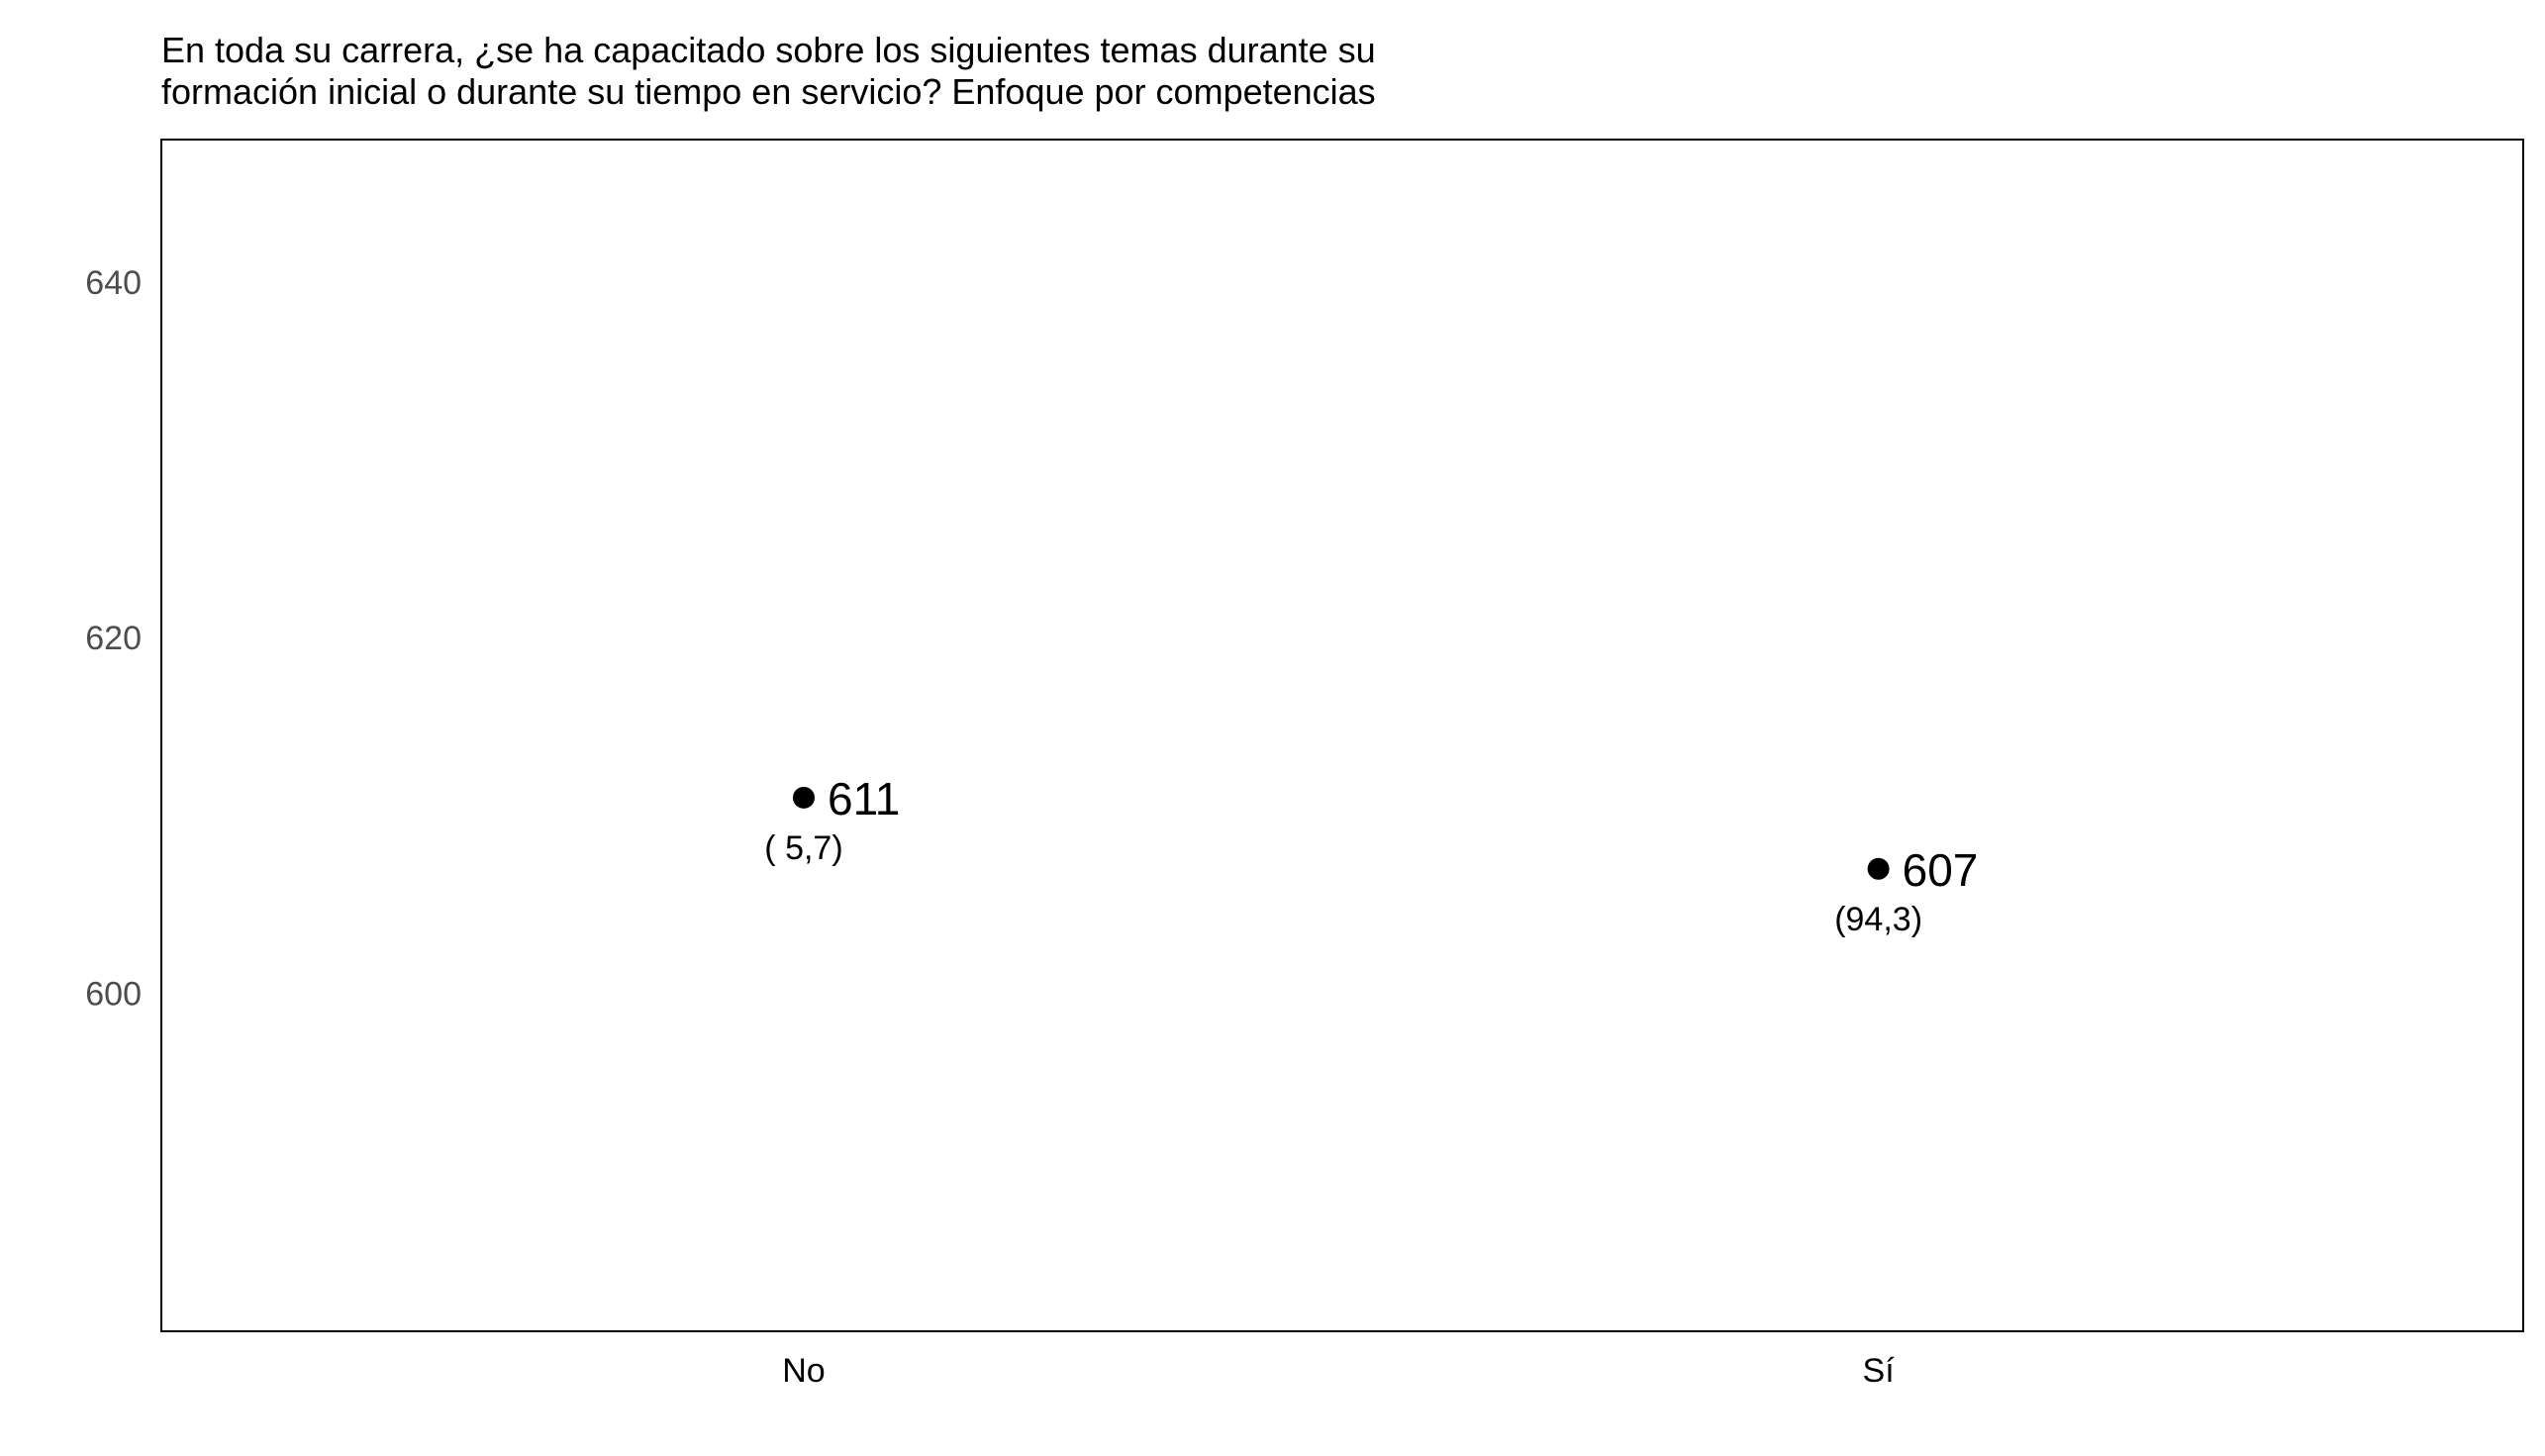 This screenshot has height=1456, width=2545. What do you see at coordinates (113, 283) in the screenshot?
I see `y-tick-label-640: 640` at bounding box center [113, 283].